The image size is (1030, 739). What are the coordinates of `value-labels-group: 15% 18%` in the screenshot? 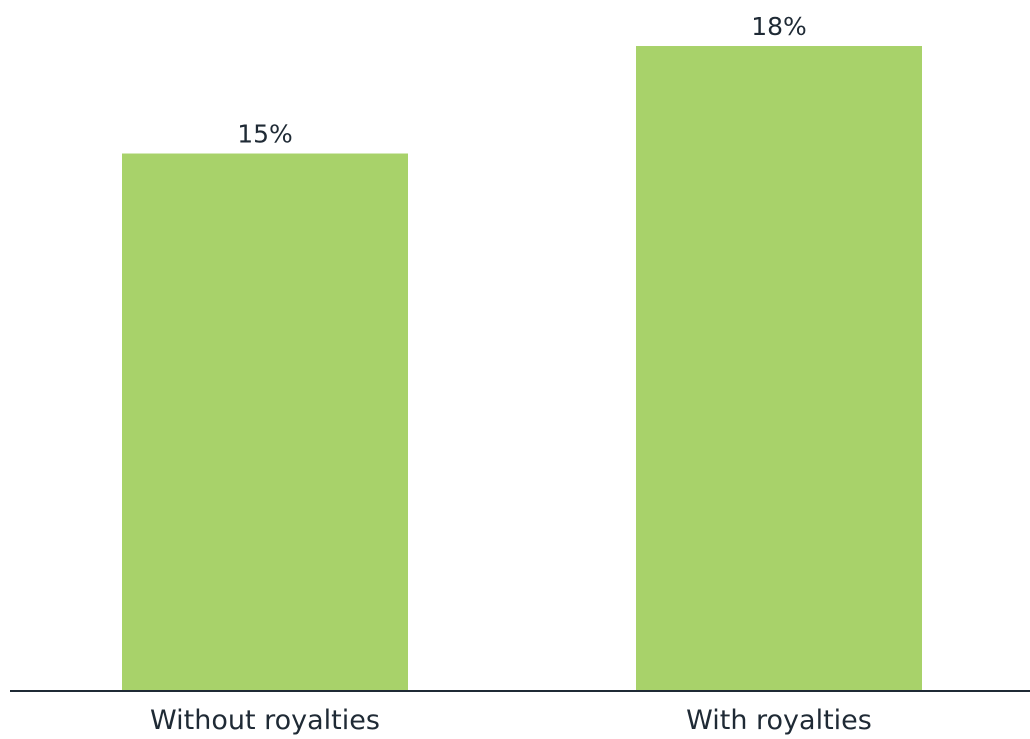 It's located at (522, 80).